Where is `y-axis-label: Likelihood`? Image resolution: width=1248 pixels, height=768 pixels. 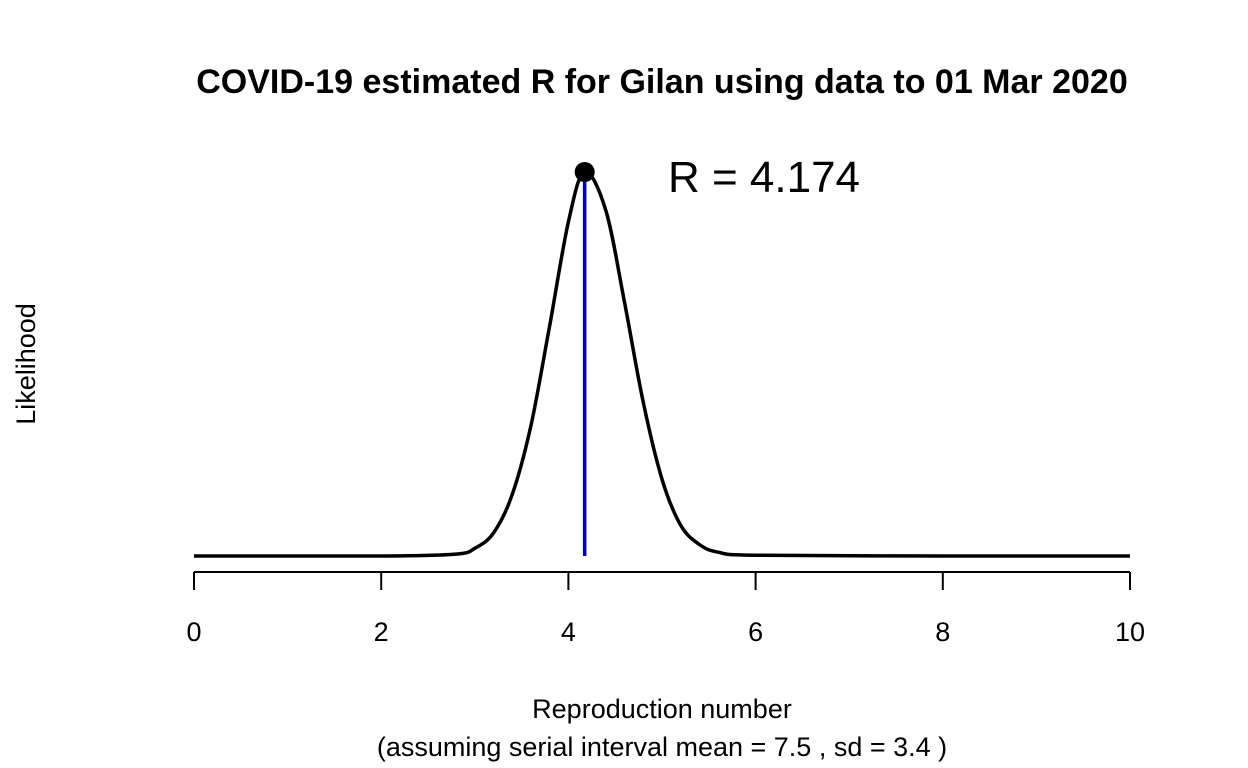 y-axis-label: Likelihood is located at coordinates (26, 364).